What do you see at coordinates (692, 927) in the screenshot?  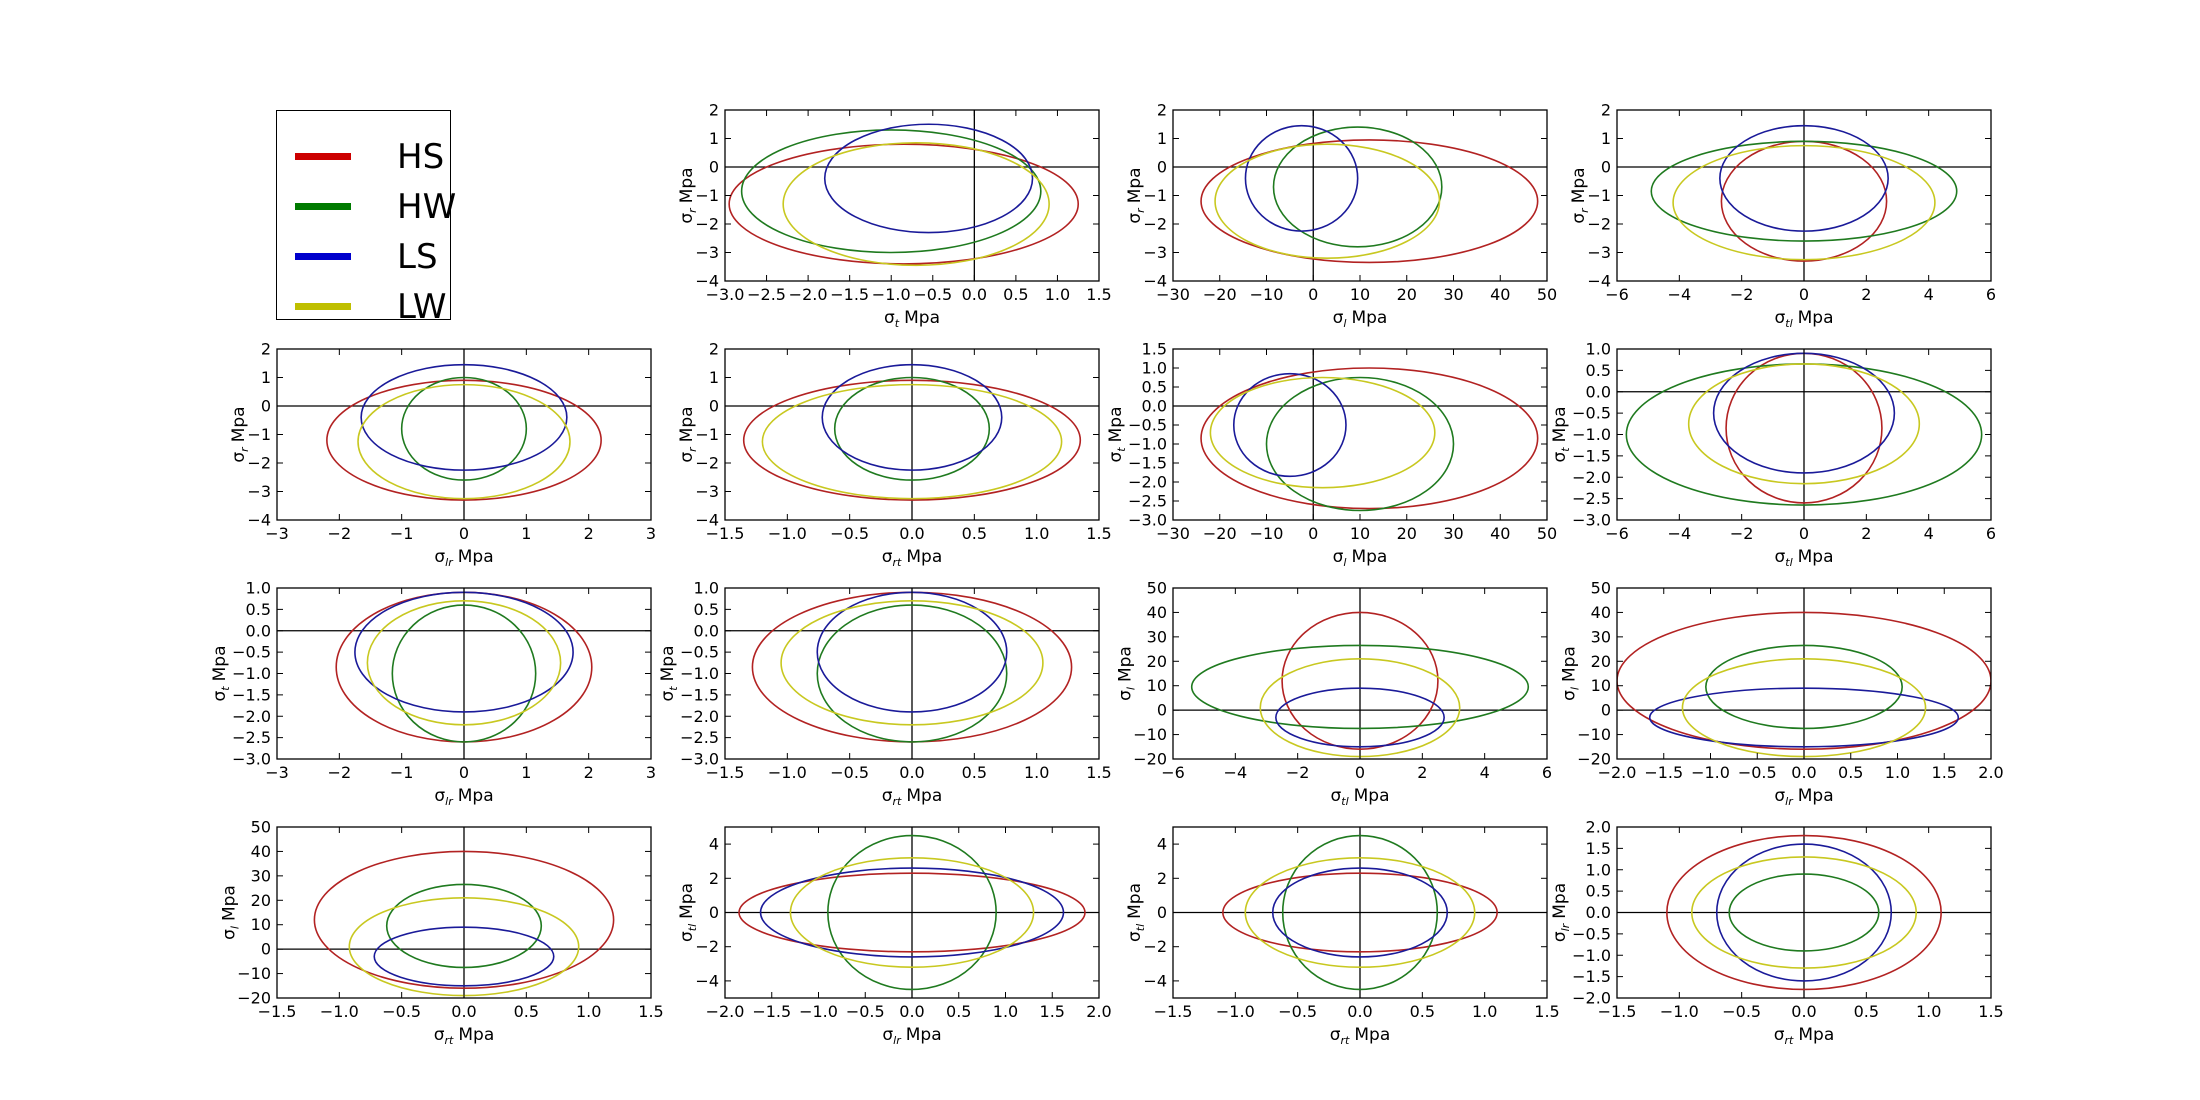 I see `y-axis-label-subscript: tl` at bounding box center [692, 927].